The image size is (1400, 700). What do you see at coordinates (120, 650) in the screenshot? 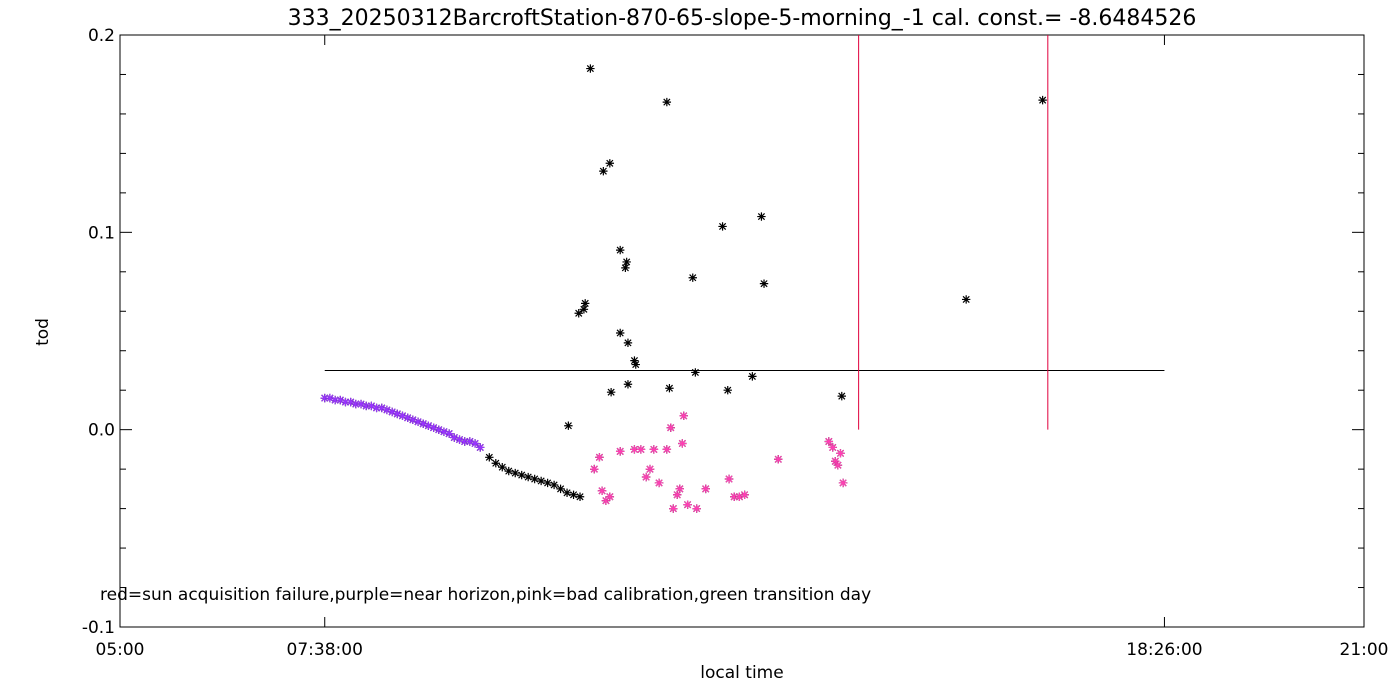
I see `x-tick-label: 05:00` at bounding box center [120, 650].